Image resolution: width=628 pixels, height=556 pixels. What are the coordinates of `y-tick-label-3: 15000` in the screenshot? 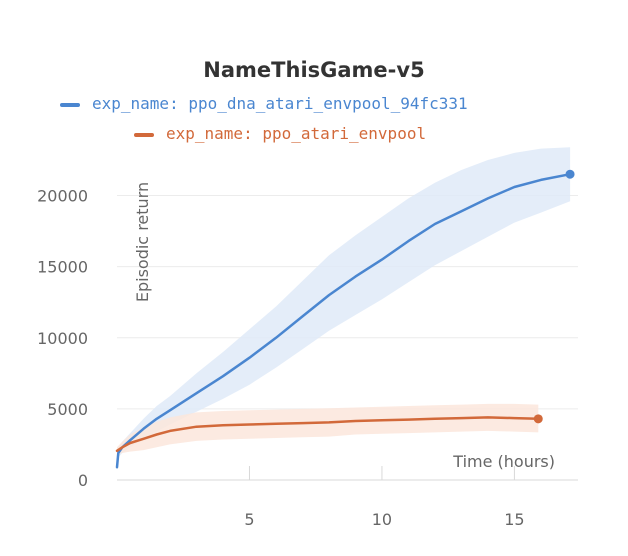 It's located at (62, 267).